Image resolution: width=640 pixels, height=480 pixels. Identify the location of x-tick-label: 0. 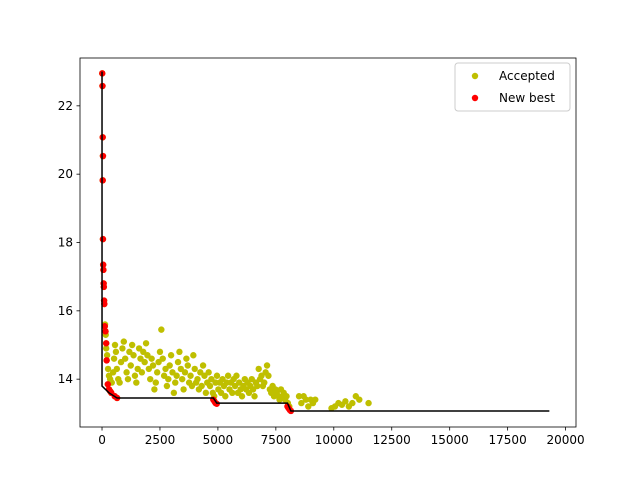
(102, 440).